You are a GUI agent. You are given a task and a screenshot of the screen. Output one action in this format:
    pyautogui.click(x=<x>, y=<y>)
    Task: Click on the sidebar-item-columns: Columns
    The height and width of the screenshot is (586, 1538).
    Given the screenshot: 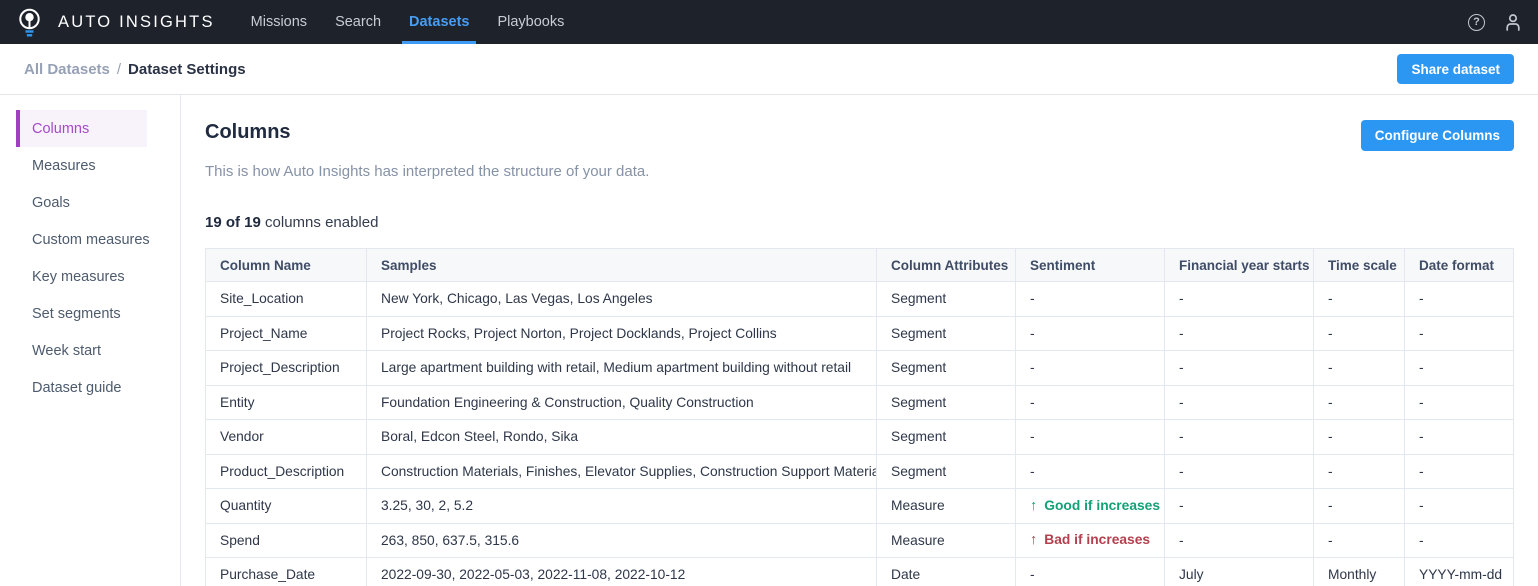 What is the action you would take?
    pyautogui.click(x=81, y=128)
    